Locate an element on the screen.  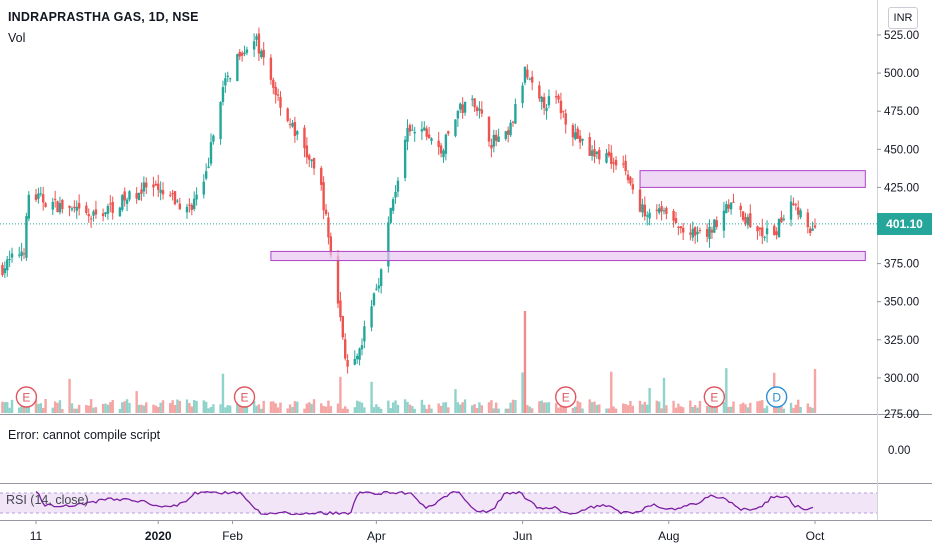
support-zone is located at coordinates (568, 256).